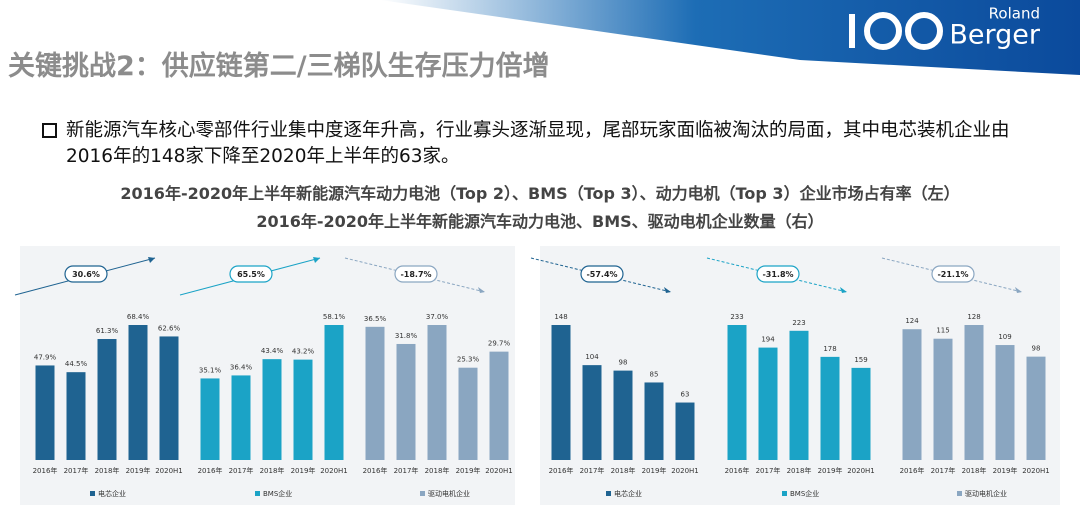 This screenshot has height=510, width=1080. Describe the element at coordinates (942, 331) in the screenshot. I see `value-label: 115` at that location.